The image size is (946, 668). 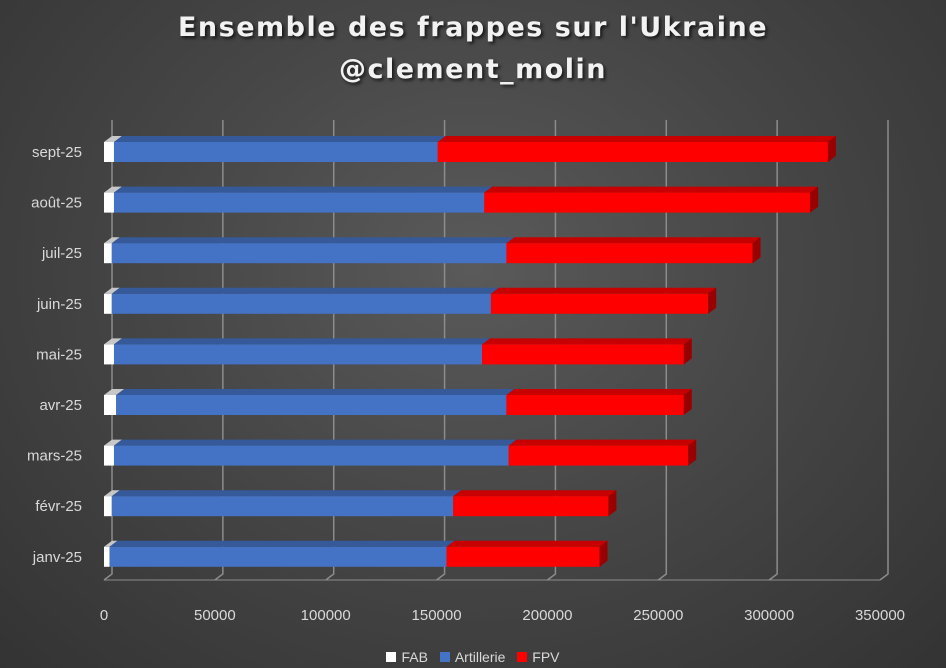 I want to click on bar-fab-août-25, so click(x=113, y=199).